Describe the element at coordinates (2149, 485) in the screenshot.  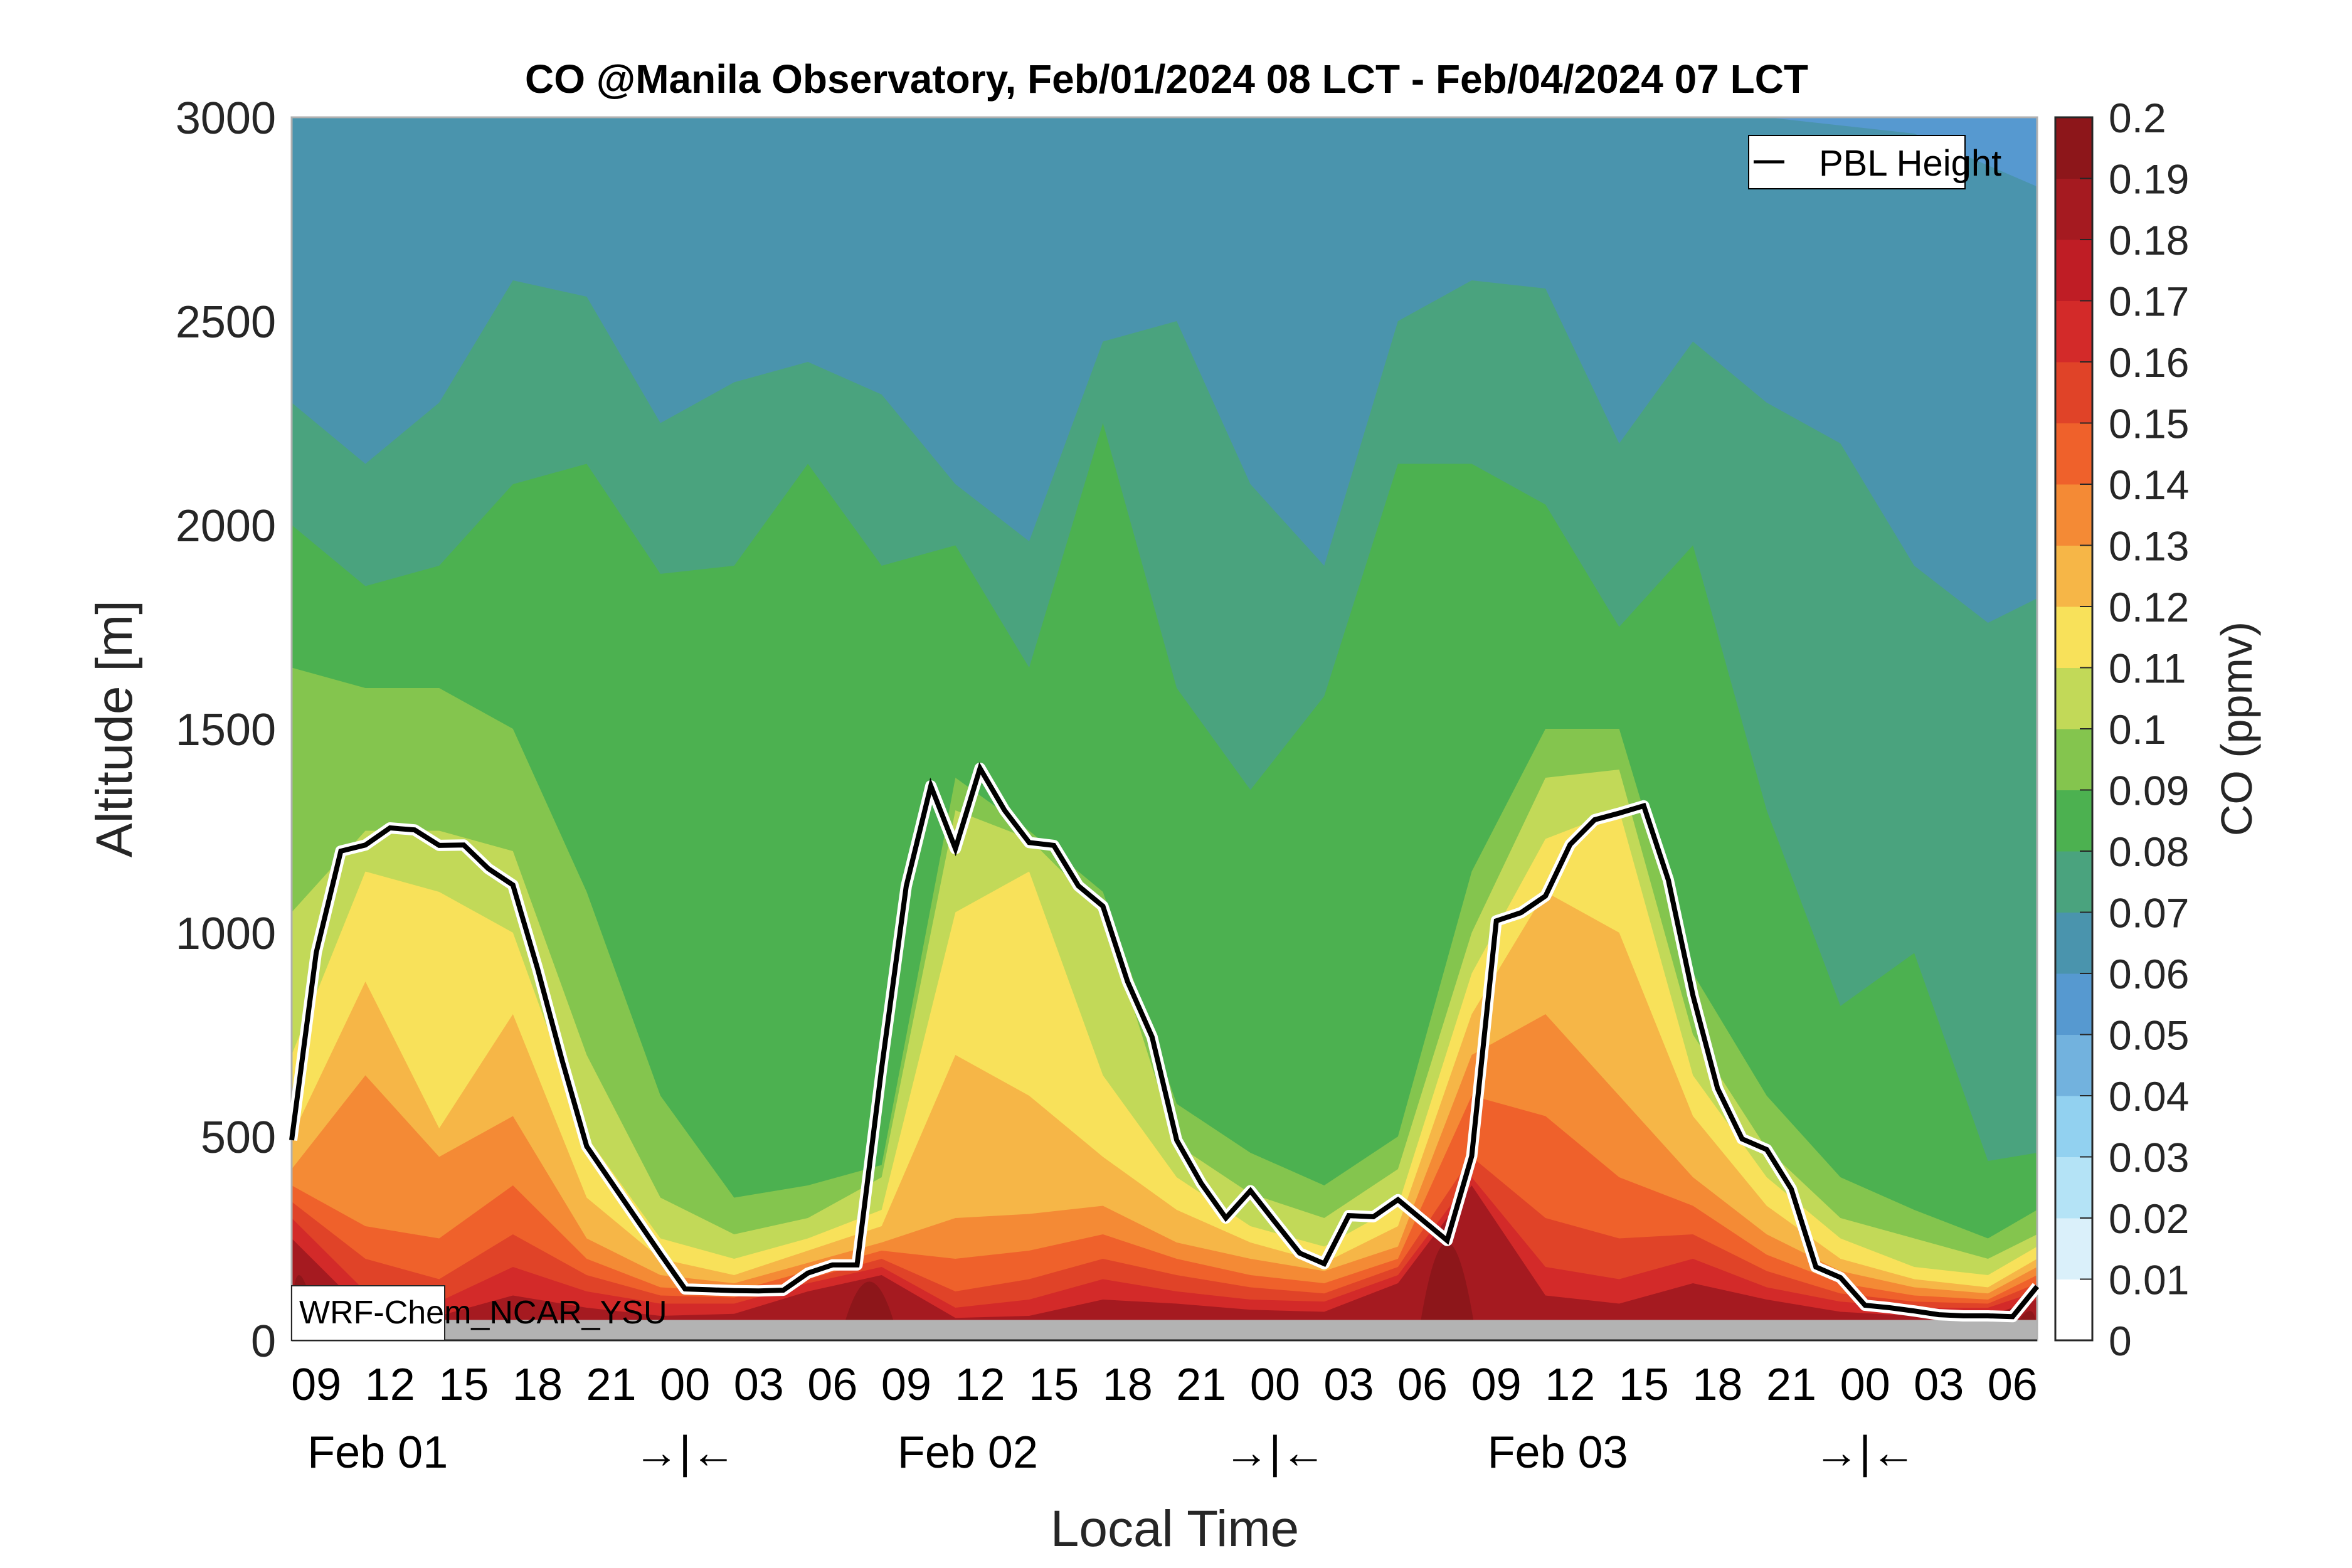
I see `colorbar-tick-label: 0.14` at that location.